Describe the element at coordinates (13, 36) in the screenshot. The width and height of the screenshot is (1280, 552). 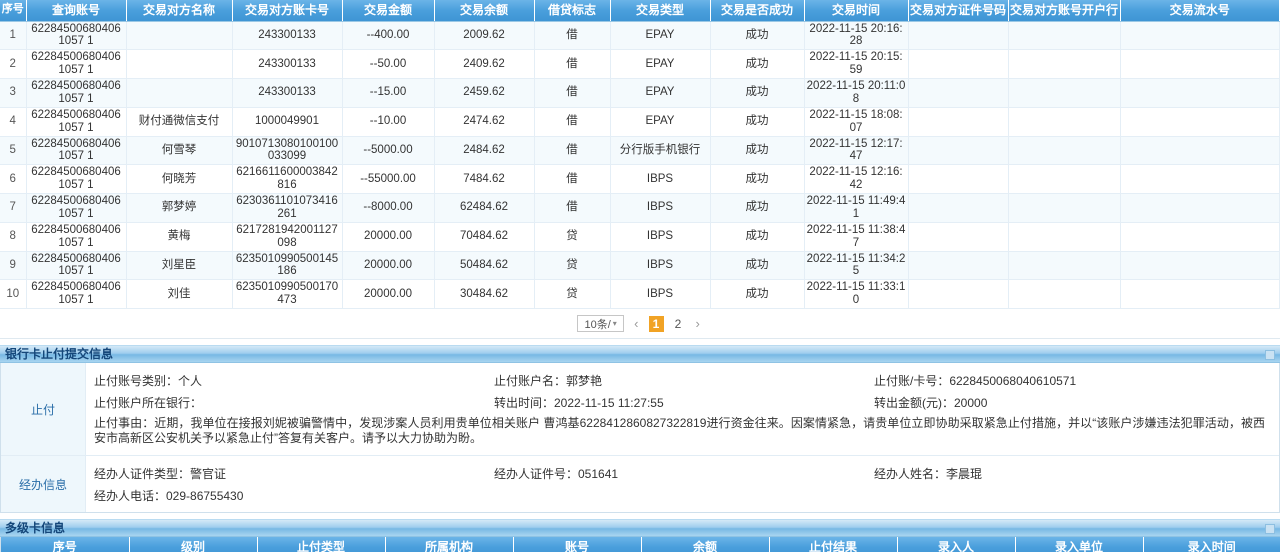
I see `cell-seq: 1` at that location.